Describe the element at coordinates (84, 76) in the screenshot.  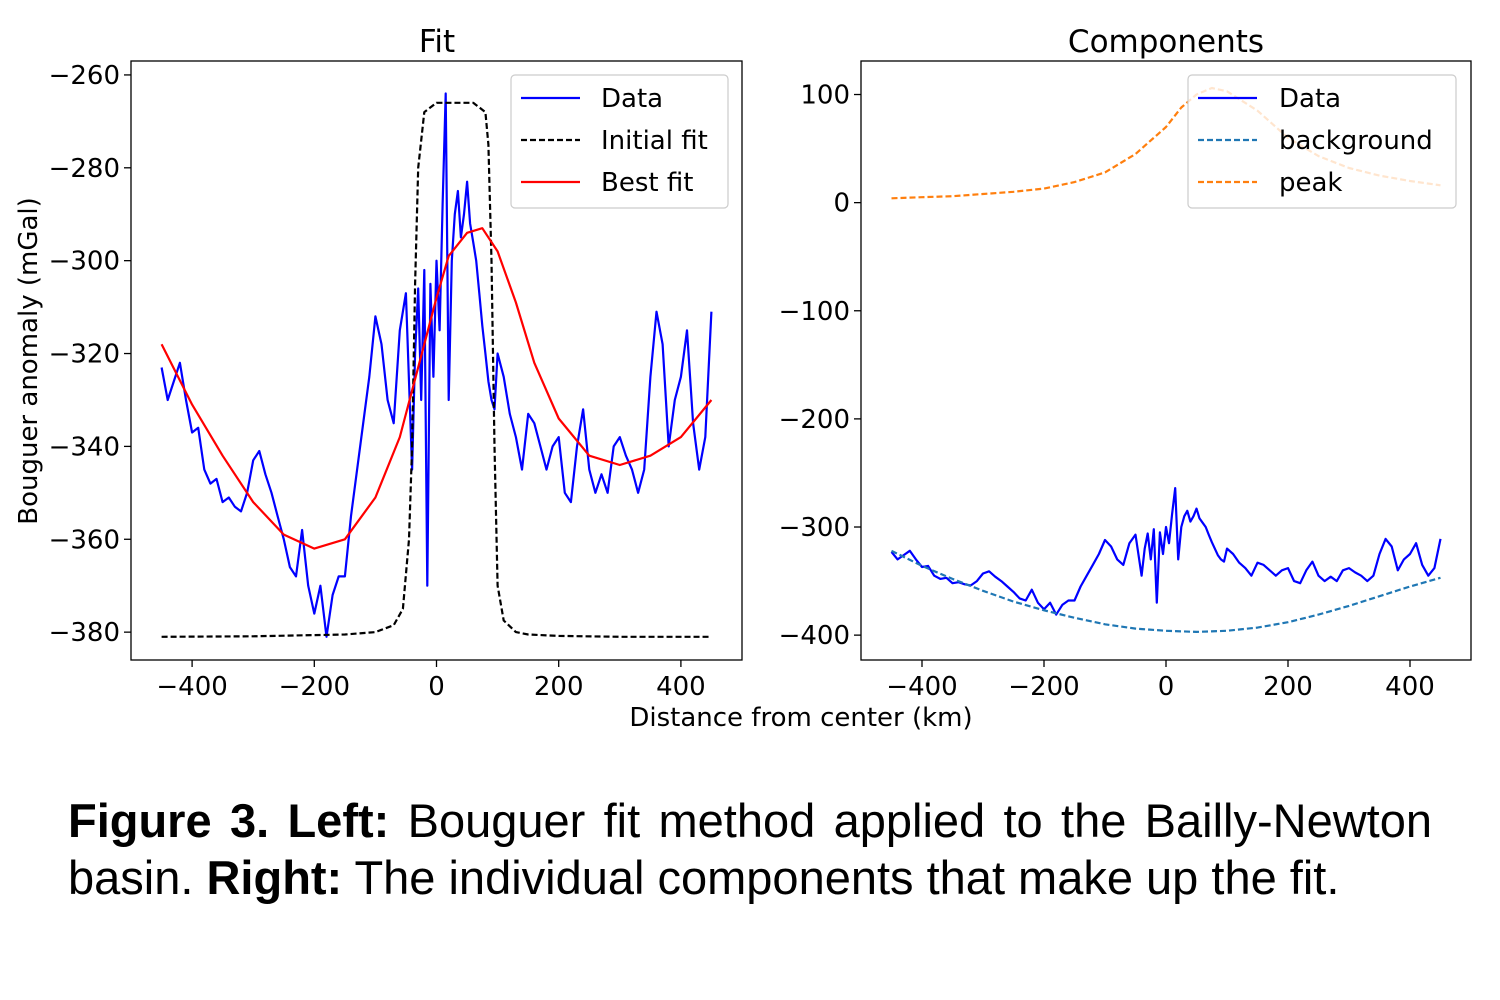
I see `fit-ytick-label: −260` at that location.